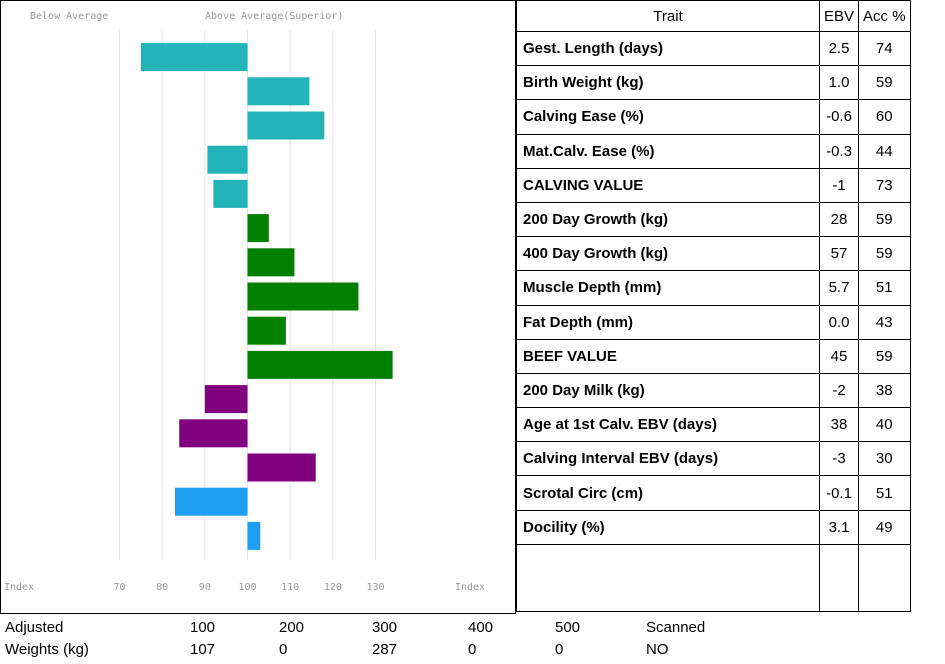 This screenshot has height=664, width=945. I want to click on weights-cell: 100, so click(203, 627).